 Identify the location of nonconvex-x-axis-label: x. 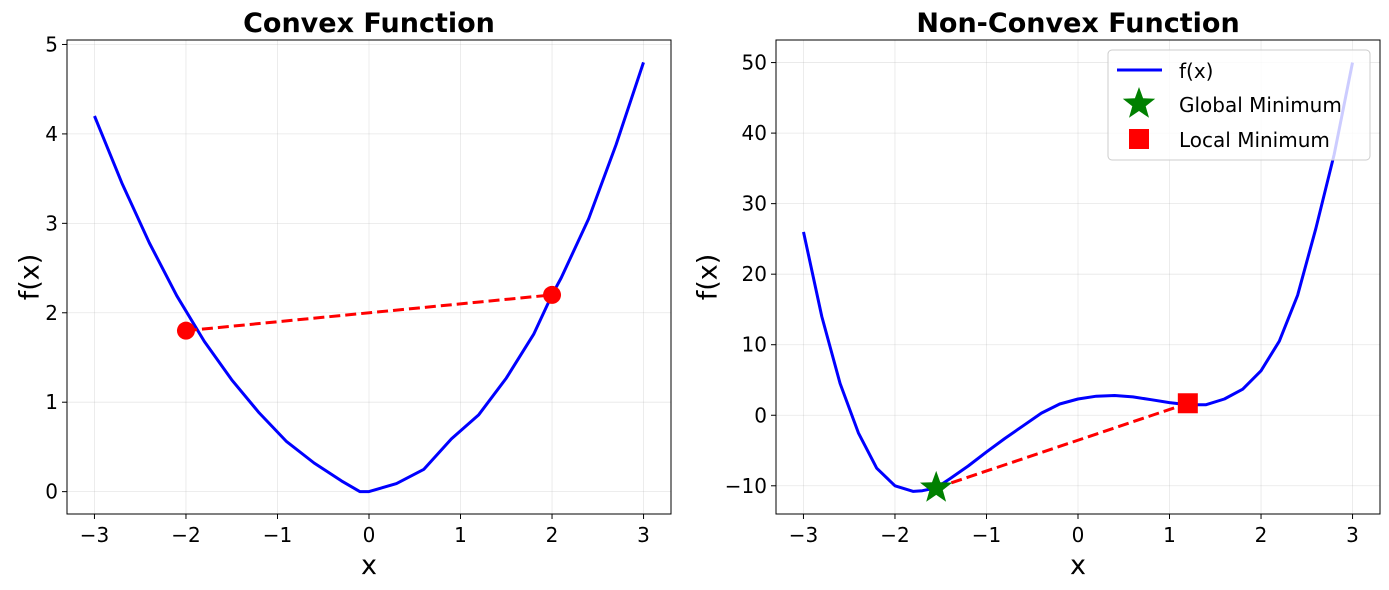
(1078, 565).